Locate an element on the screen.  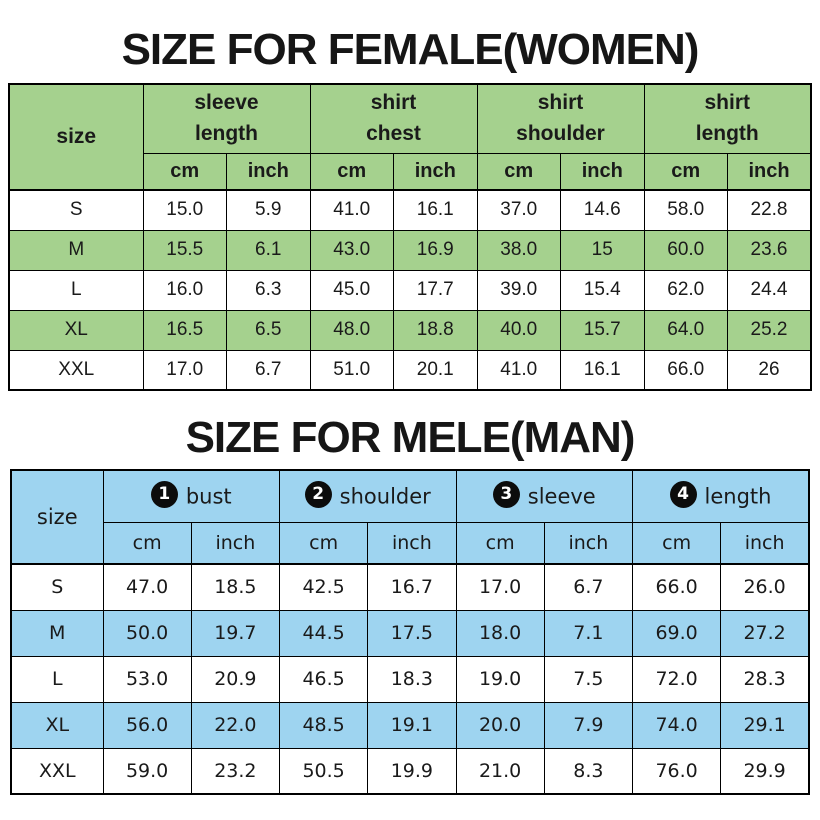
measurement-value-cell: 5.9 is located at coordinates (268, 210).